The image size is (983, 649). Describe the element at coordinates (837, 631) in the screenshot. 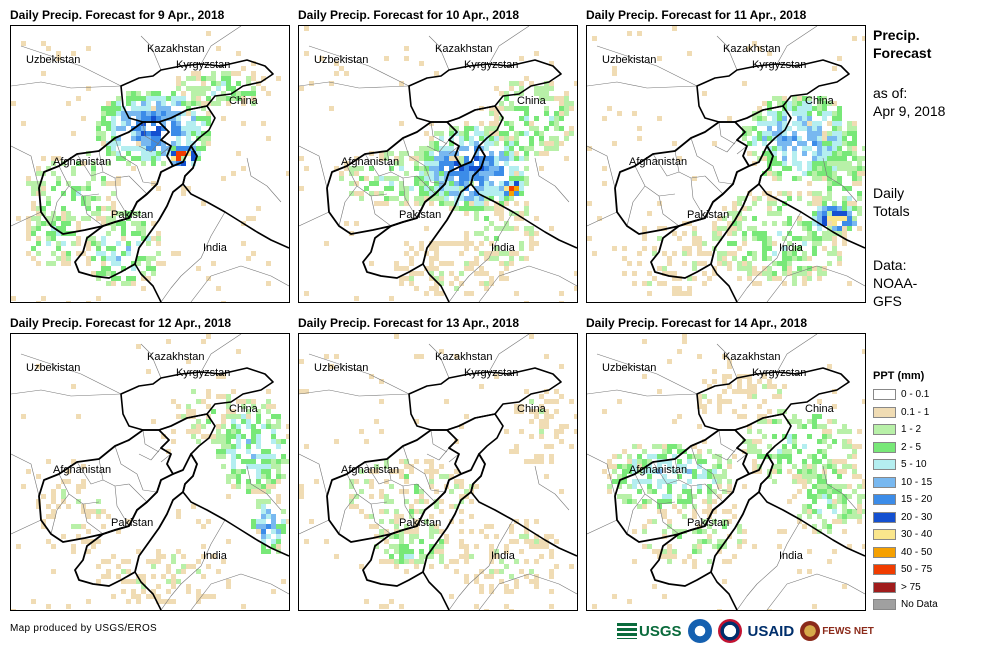

I see `fews-net-logo: FEWS NET` at that location.